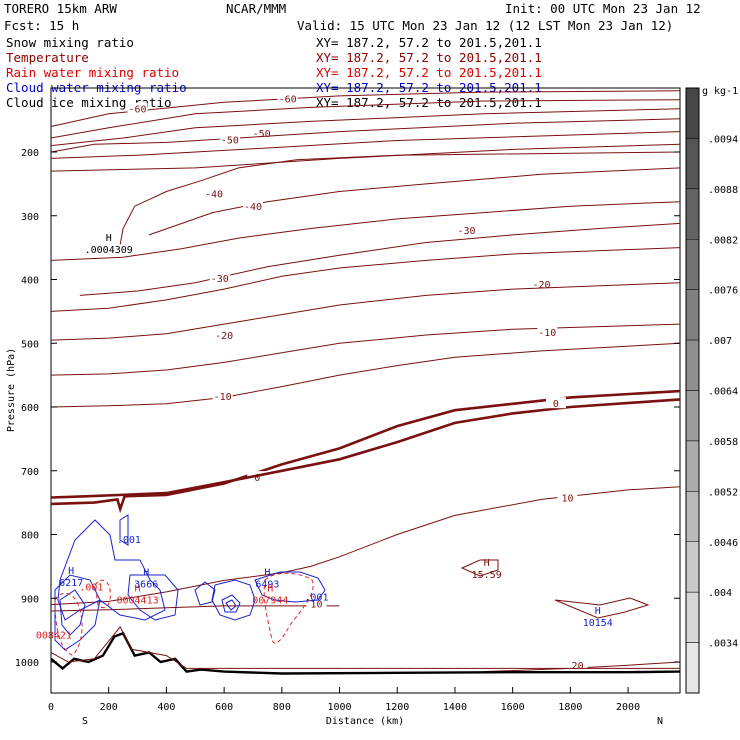 The width and height of the screenshot is (740, 740). What do you see at coordinates (723, 644) in the screenshot?
I see `colorbar-label-10: .0034` at bounding box center [723, 644].